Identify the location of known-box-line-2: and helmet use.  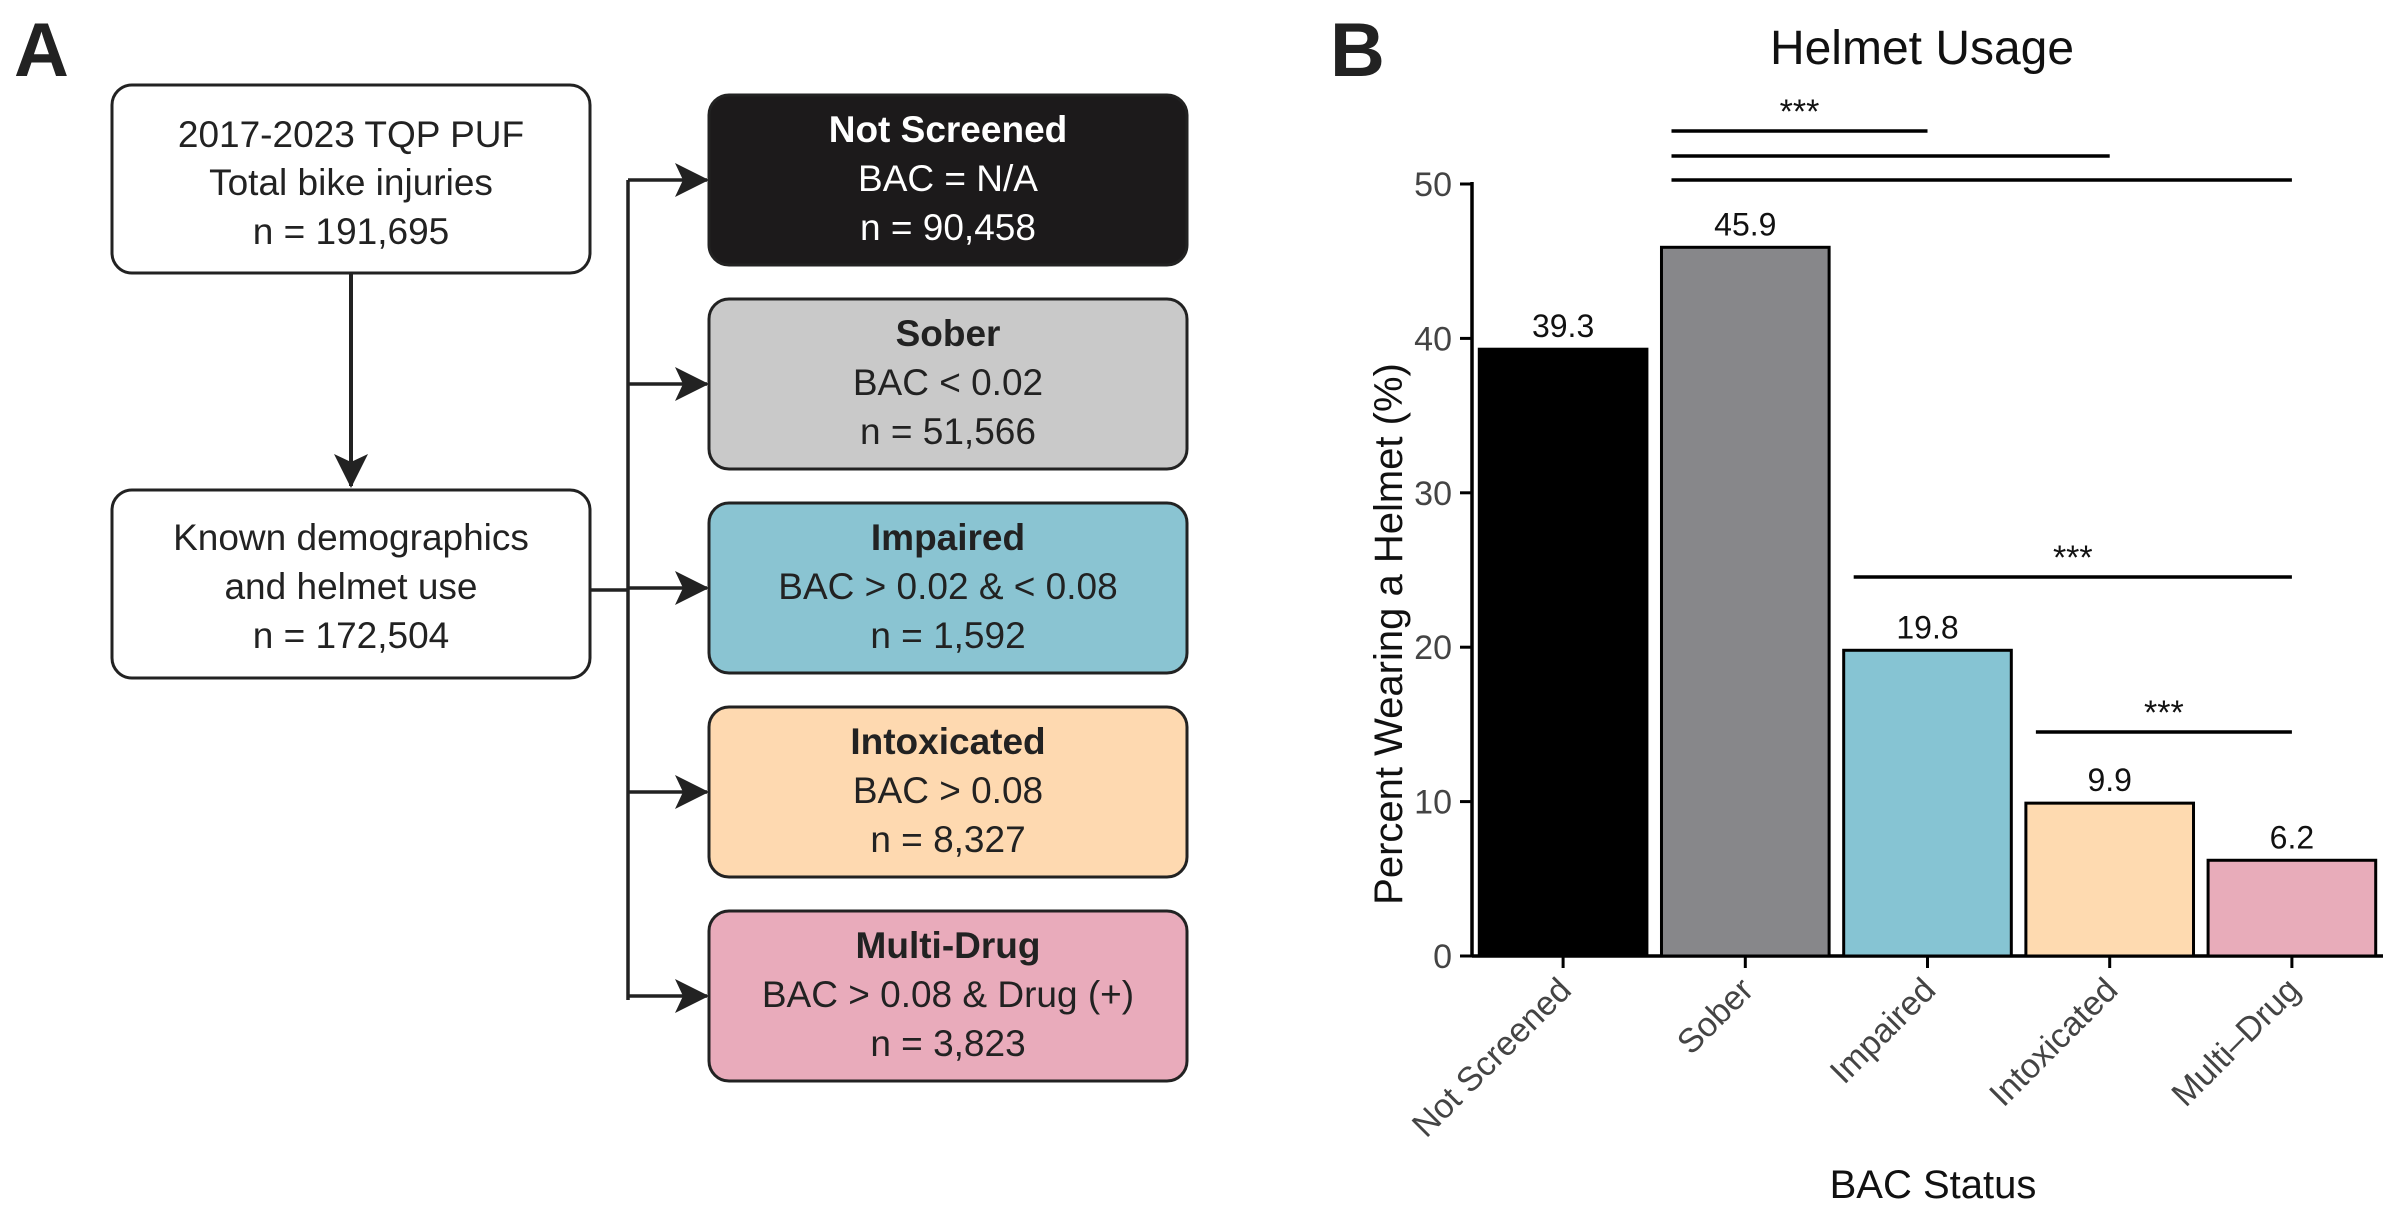
(350, 586).